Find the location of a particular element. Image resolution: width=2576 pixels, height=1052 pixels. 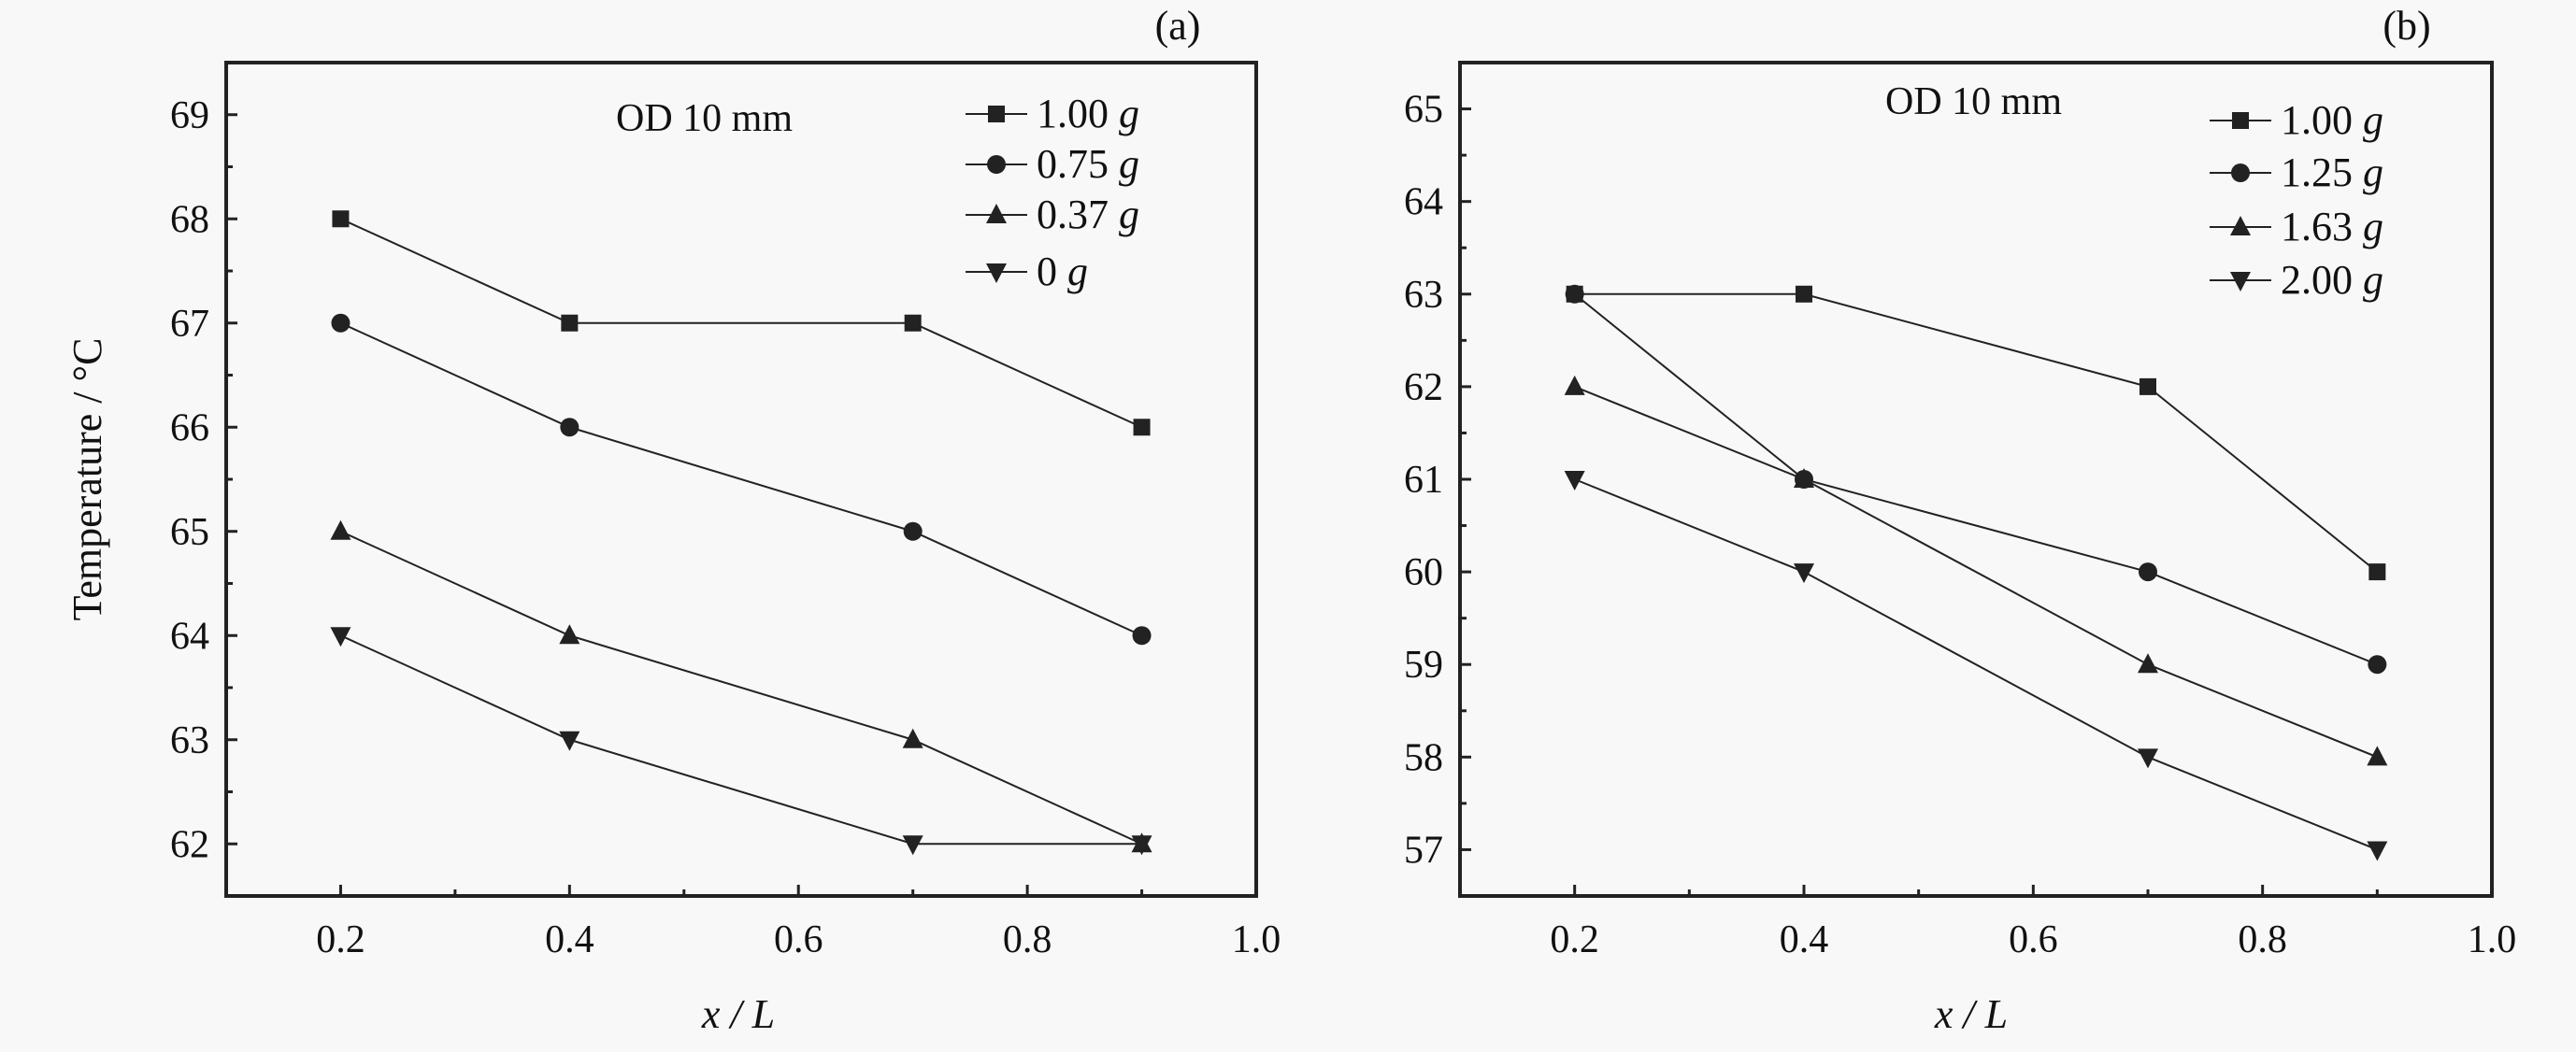

series-1-63-g is located at coordinates (1976, 570).